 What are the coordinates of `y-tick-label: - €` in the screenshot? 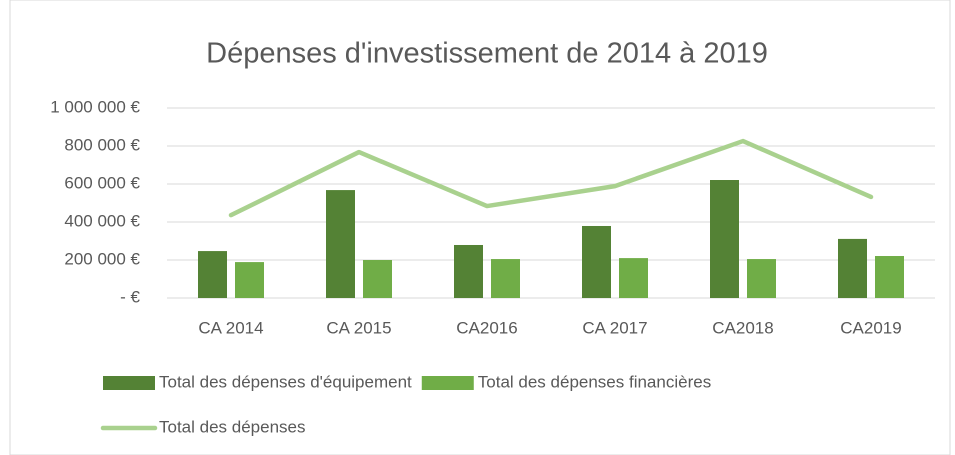 It's located at (130, 296).